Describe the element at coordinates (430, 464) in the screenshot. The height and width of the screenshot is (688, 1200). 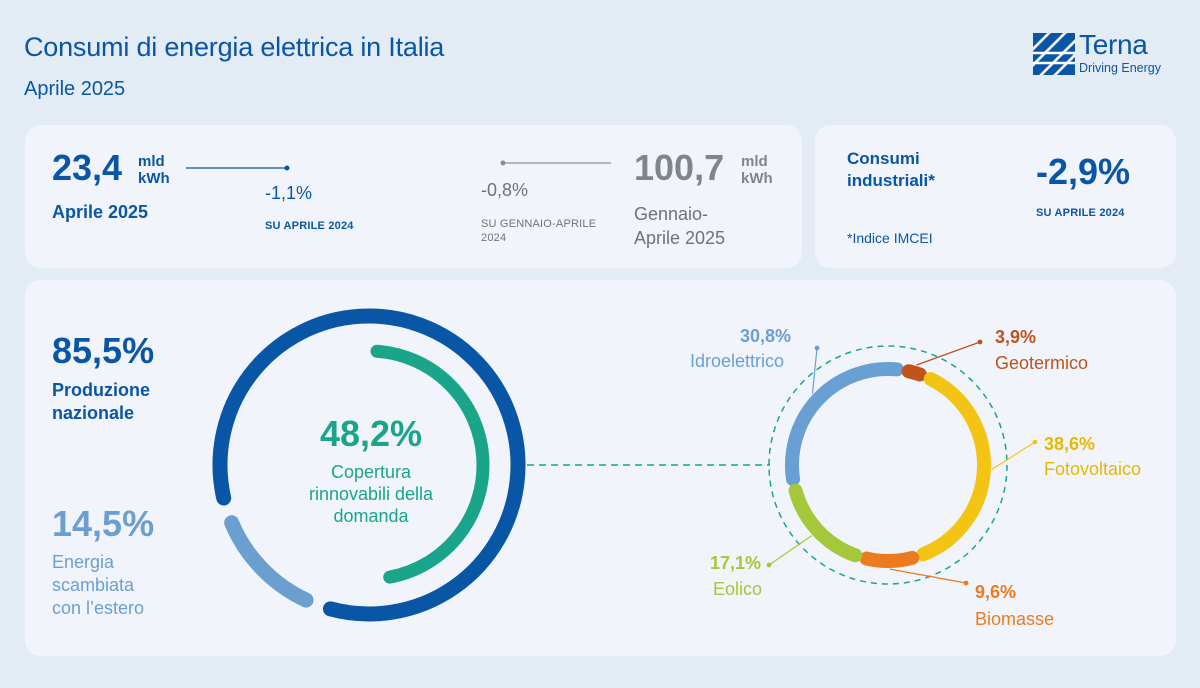
I see `renewables-coverage-arc` at that location.